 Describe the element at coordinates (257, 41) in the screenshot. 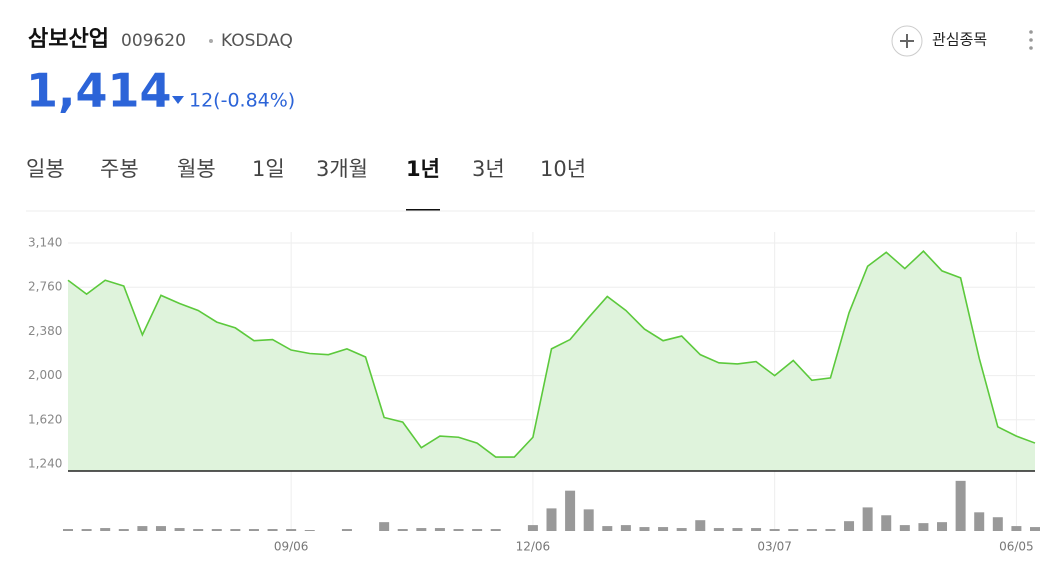

I see `market: KOSDAQ` at that location.